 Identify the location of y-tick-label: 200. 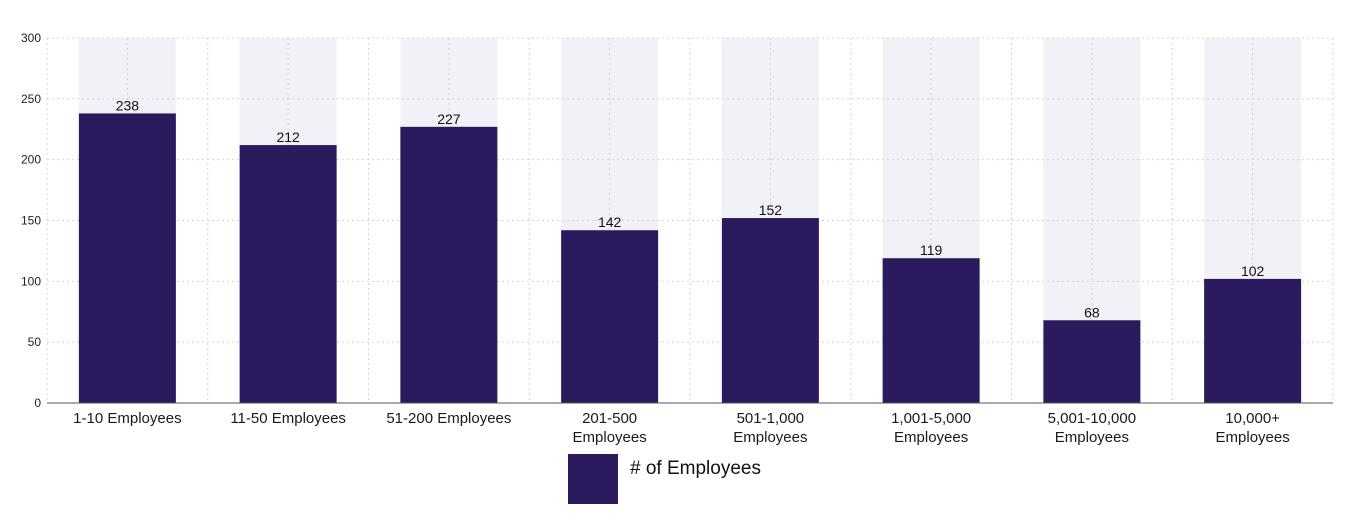
(31, 160).